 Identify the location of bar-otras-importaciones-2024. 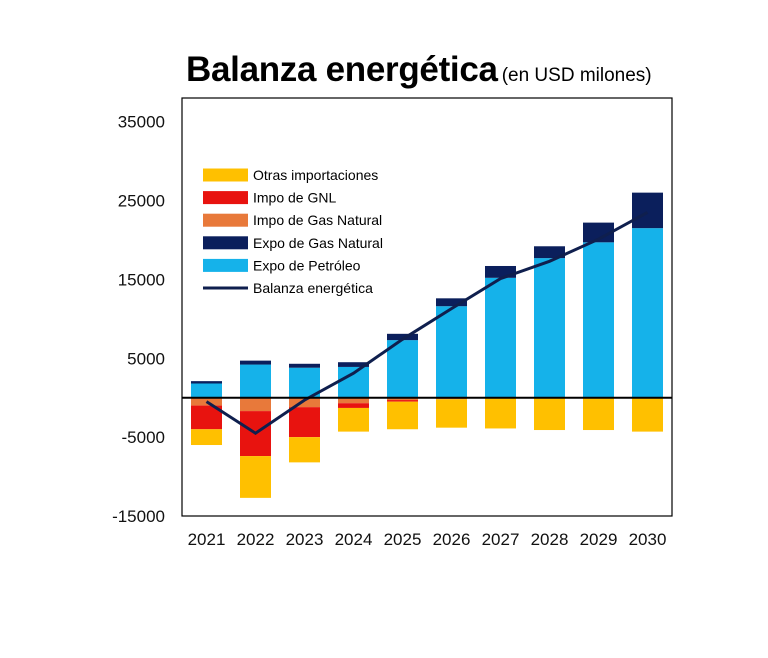
(353, 419).